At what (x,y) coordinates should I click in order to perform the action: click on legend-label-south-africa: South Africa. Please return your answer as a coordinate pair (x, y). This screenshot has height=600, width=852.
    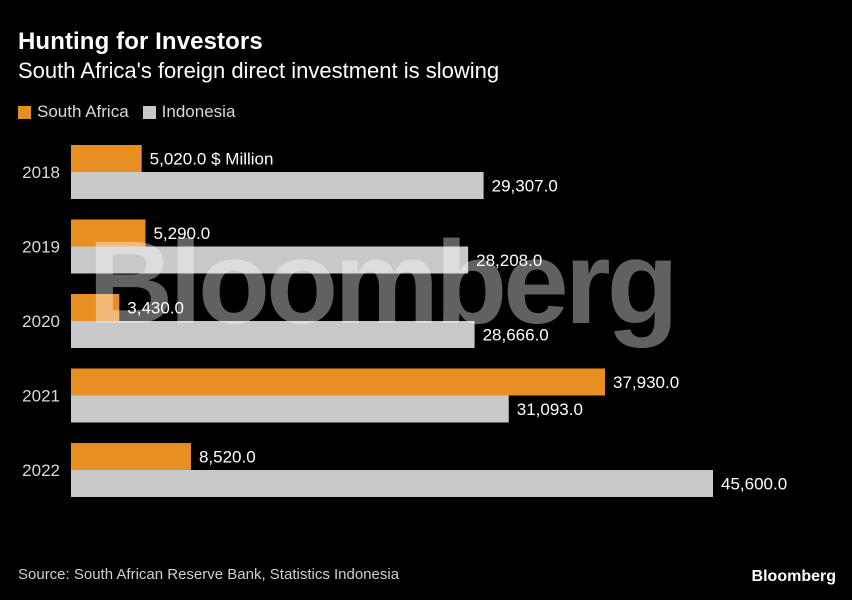
    Looking at the image, I should click on (83, 111).